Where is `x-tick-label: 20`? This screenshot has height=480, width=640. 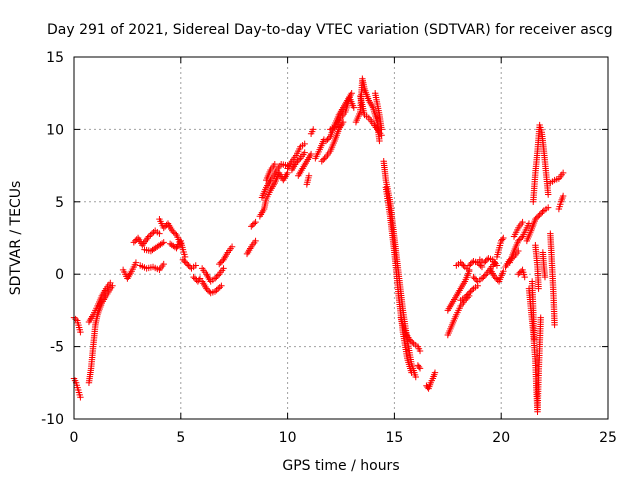 x-tick-label: 20 is located at coordinates (501, 438).